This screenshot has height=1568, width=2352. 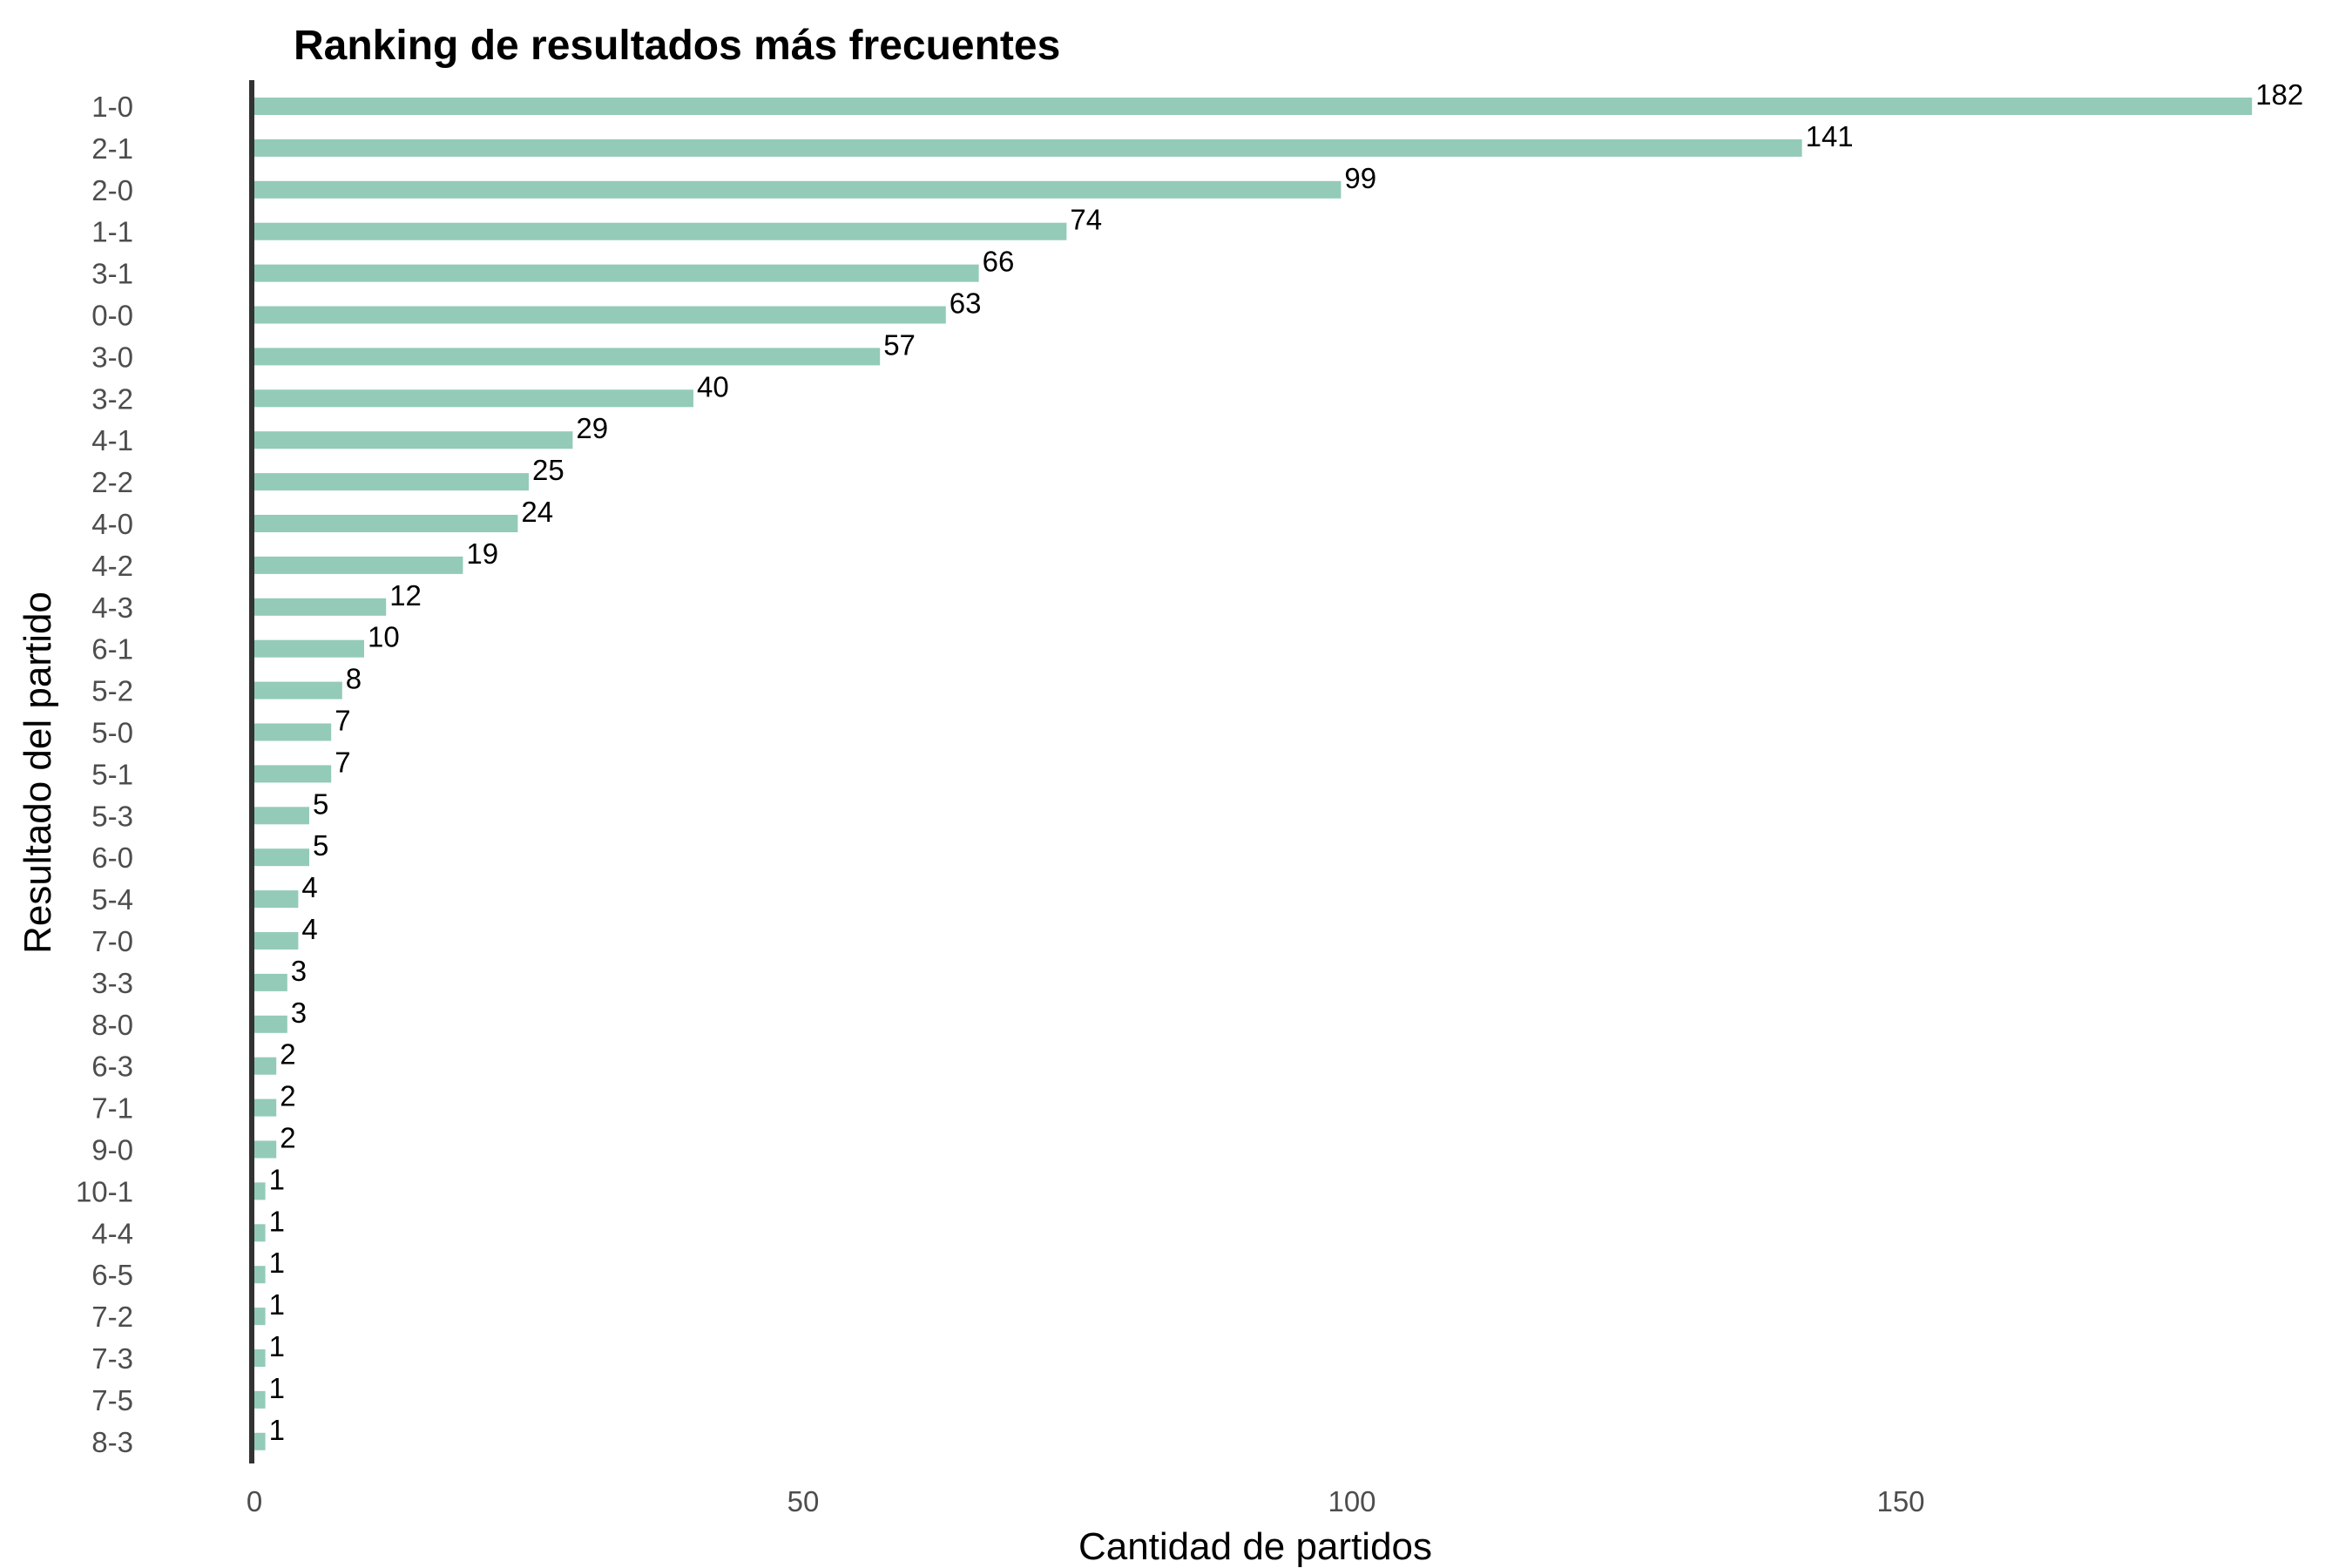 I want to click on y-tick-label: 9-0, so click(x=112, y=1150).